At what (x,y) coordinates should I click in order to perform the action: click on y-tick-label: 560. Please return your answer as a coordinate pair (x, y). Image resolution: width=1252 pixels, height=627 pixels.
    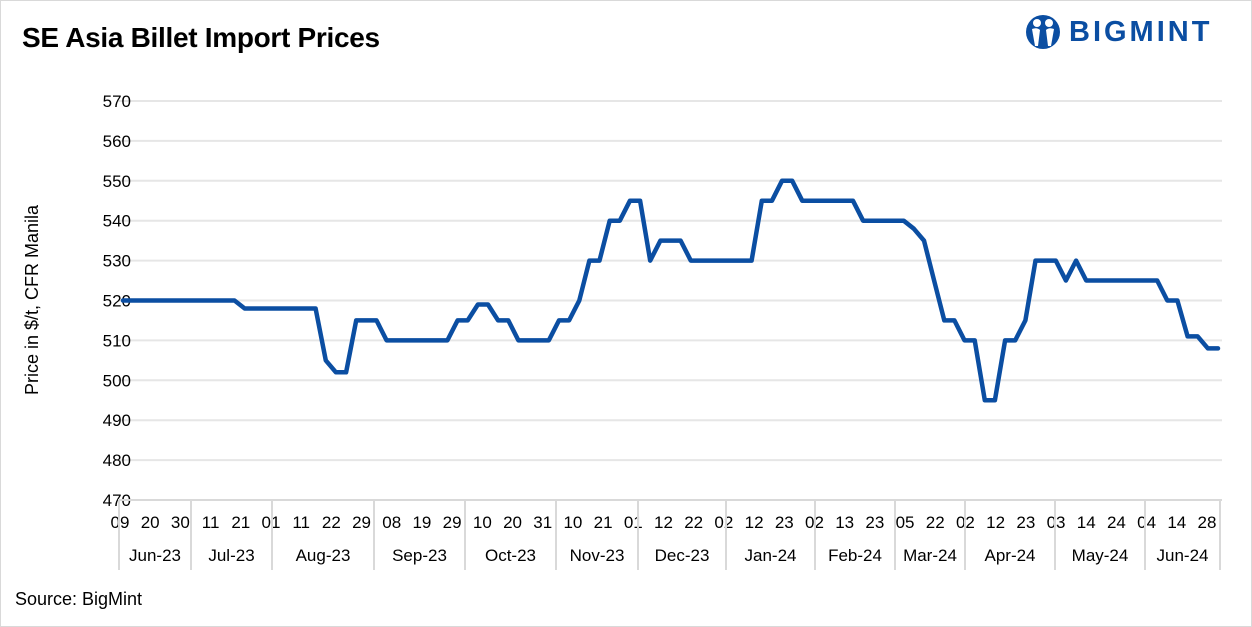
    Looking at the image, I should click on (117, 141).